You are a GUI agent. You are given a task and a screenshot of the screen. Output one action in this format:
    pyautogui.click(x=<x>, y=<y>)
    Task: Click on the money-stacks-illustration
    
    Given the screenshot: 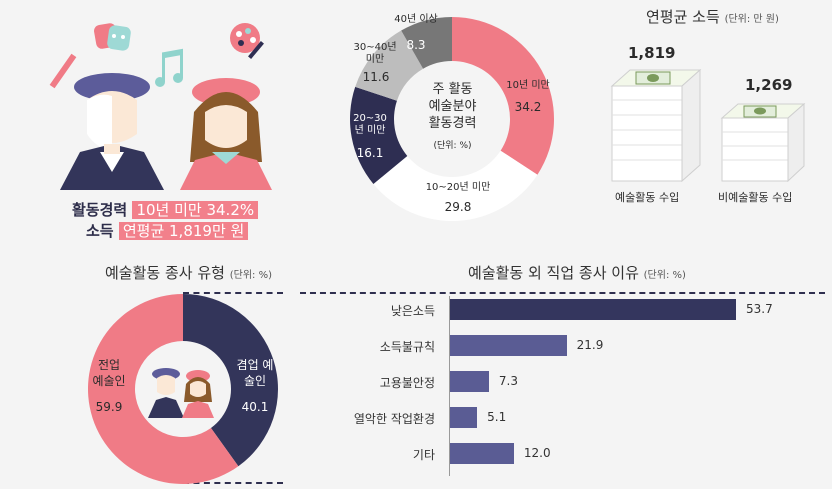 What is the action you would take?
    pyautogui.click(x=708, y=125)
    